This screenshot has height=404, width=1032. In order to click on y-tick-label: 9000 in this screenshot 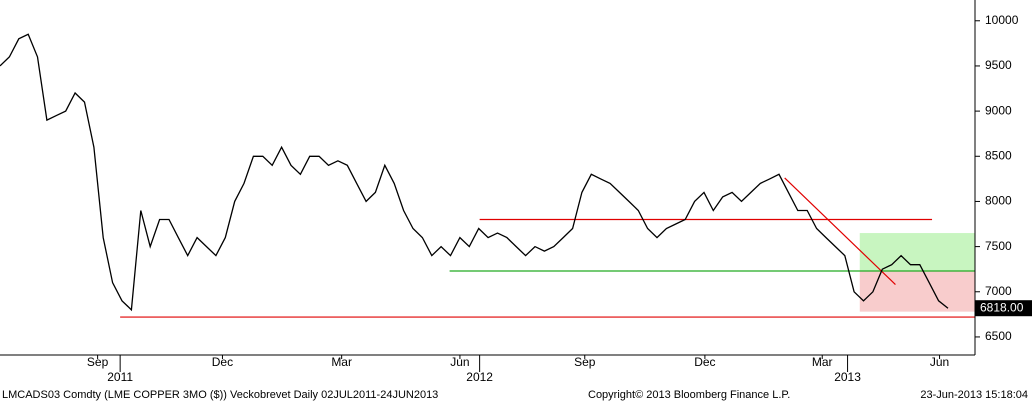, I will do `click(998, 110)`.